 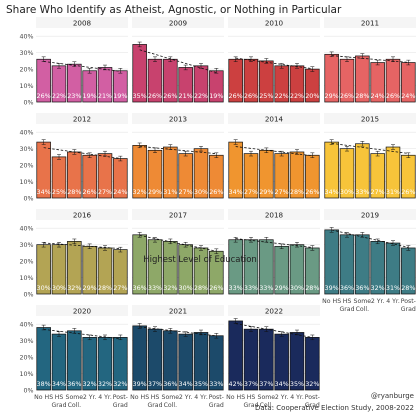 I want to click on panel-year-label: 2015, so click(x=370, y=118).